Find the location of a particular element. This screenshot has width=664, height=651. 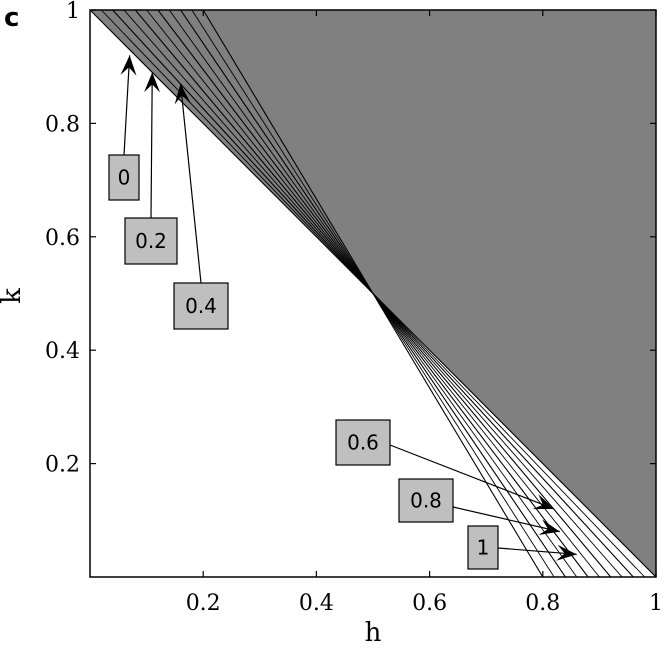

panel-letter: c is located at coordinates (11, 18).